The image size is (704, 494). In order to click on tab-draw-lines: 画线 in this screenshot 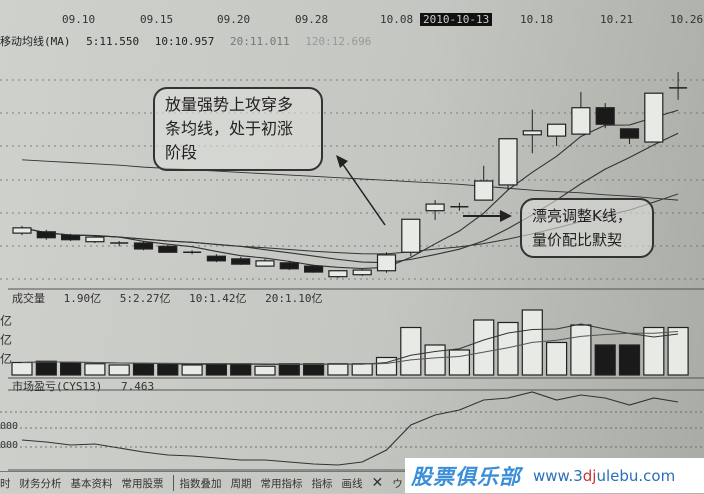, I will do `click(352, 483)`.